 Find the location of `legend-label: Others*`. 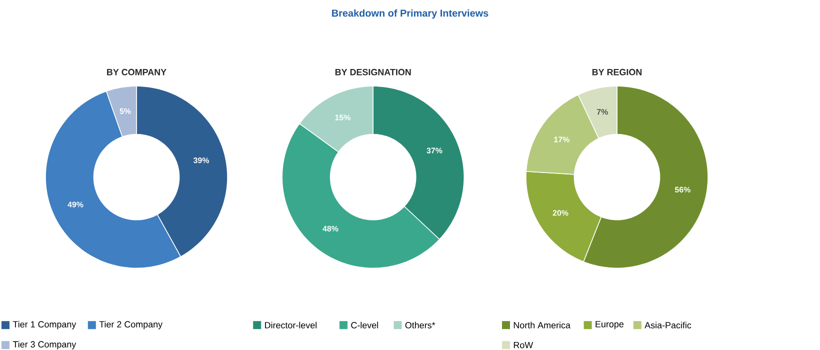

legend-label: Others* is located at coordinates (420, 325).